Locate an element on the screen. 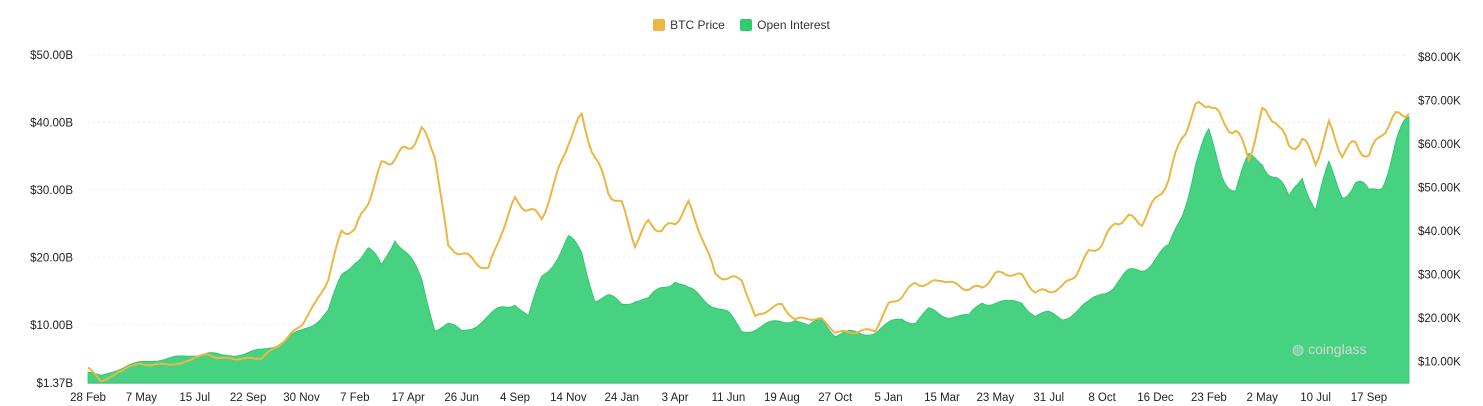  x-tick-label: 30 Nov is located at coordinates (301, 398).